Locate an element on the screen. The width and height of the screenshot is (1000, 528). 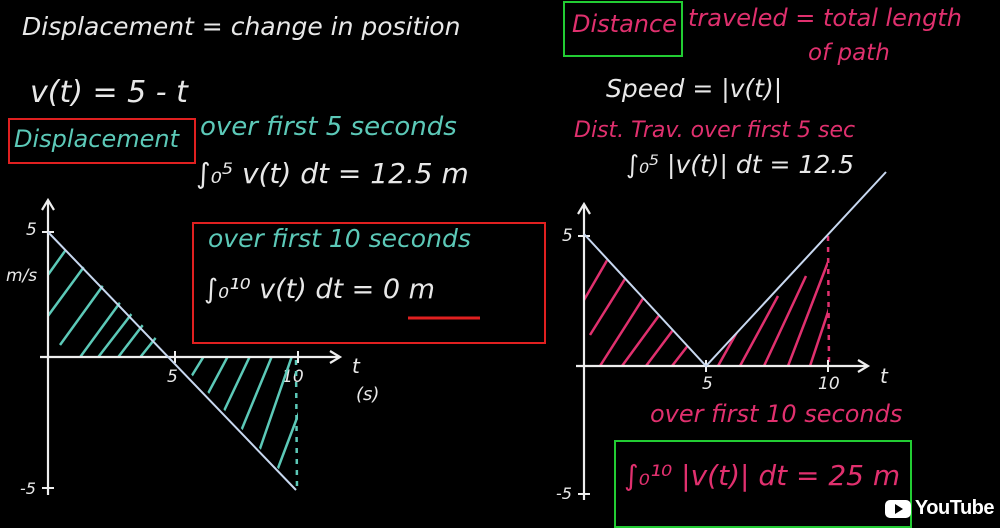
over-first-5-seconds: over first 5 seconds is located at coordinates (328, 127).